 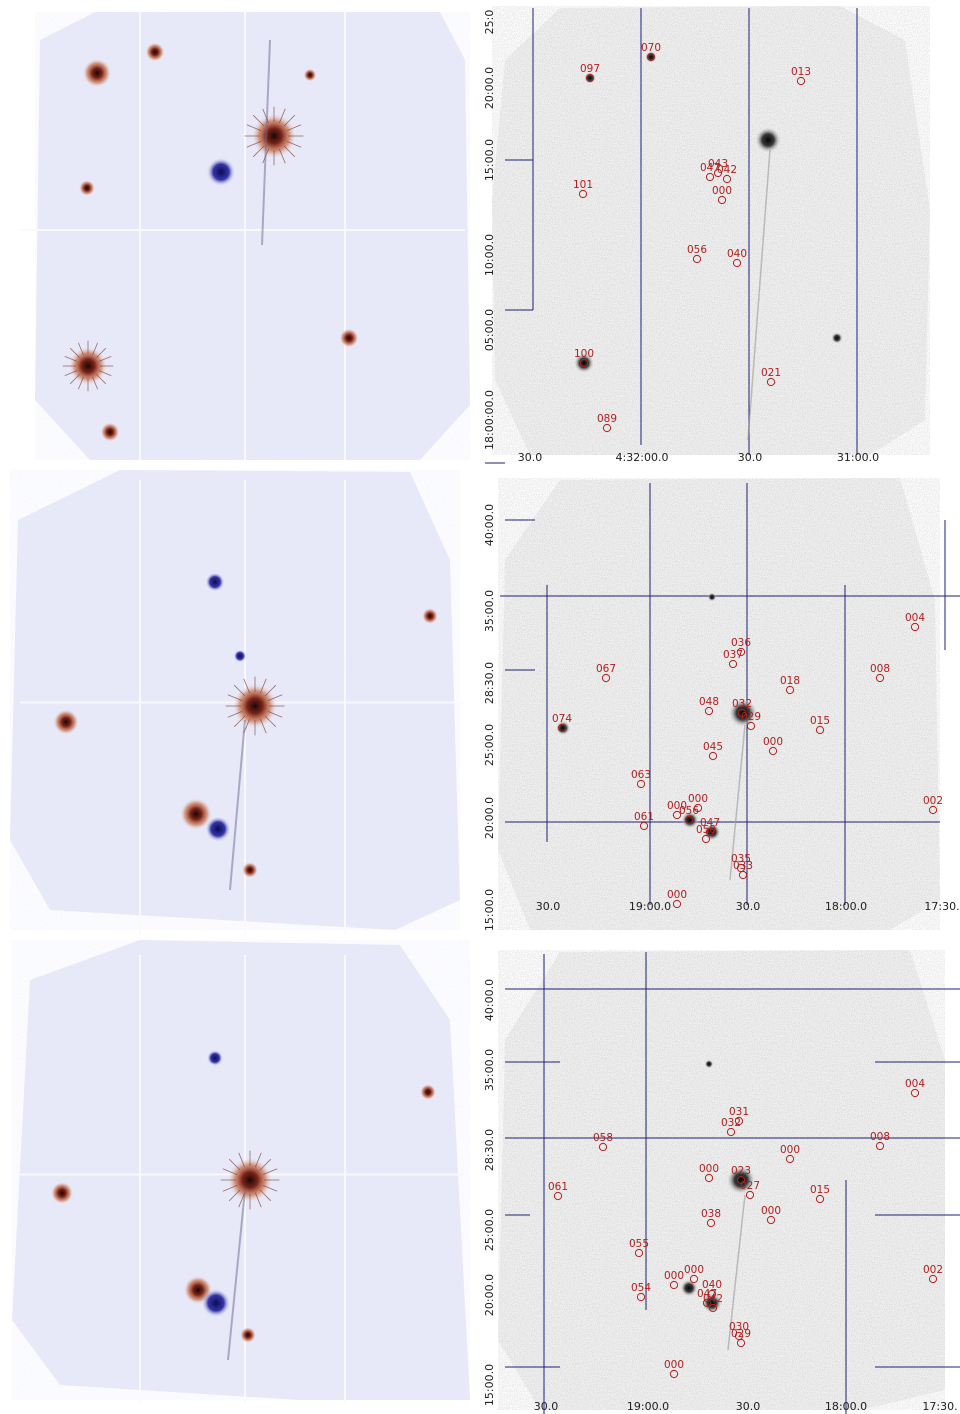 What do you see at coordinates (606, 669) in the screenshot?
I see `source-id-label: 067` at bounding box center [606, 669].